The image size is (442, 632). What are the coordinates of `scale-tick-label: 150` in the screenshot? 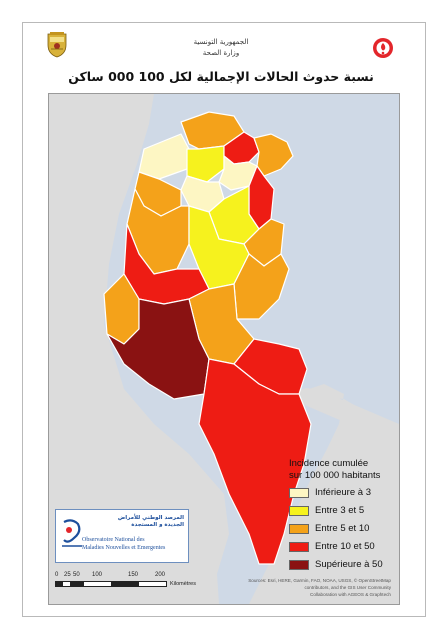 It's located at (133, 575).